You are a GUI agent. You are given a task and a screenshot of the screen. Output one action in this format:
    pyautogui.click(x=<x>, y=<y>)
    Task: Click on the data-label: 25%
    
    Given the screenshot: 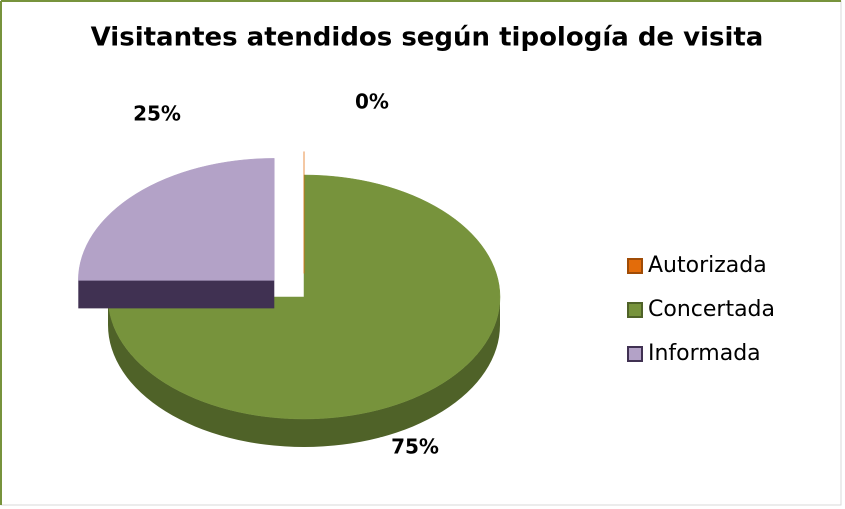 What is the action you would take?
    pyautogui.click(x=157, y=114)
    